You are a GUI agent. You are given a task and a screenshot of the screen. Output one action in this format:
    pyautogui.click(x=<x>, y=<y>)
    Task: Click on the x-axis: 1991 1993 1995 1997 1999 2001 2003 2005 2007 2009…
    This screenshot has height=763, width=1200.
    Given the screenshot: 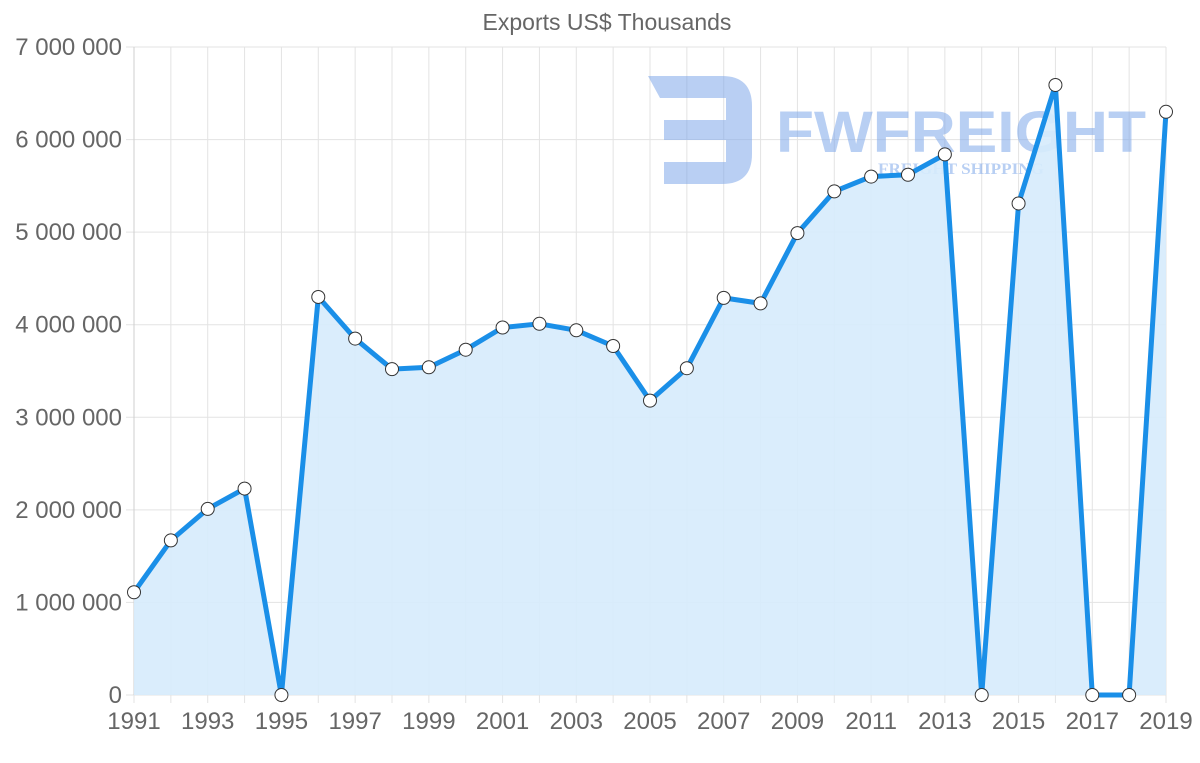 What is the action you would take?
    pyautogui.click(x=649, y=721)
    